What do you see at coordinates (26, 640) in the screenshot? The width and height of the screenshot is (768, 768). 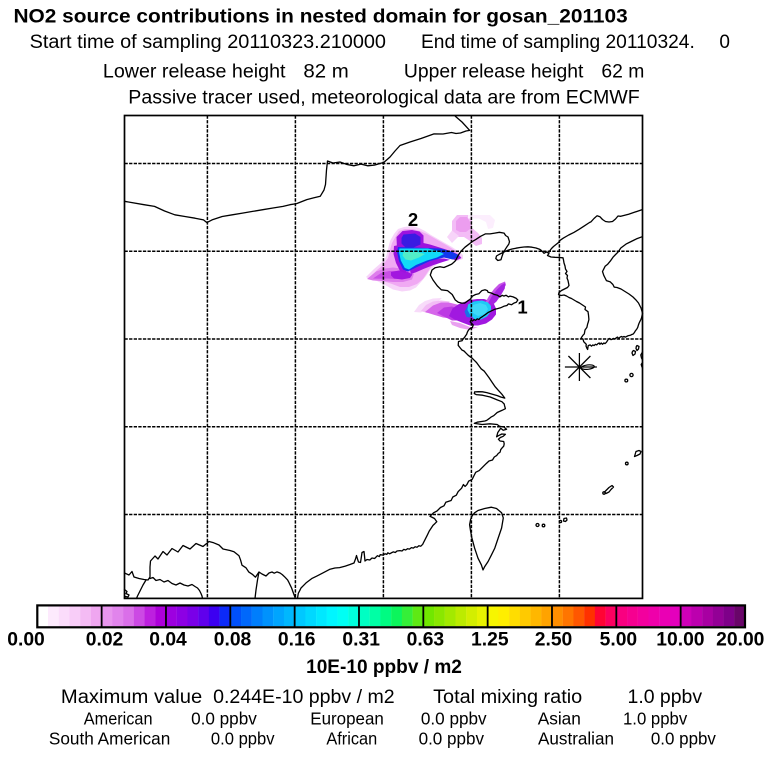 I see `svg-text: 0.00` at bounding box center [26, 640].